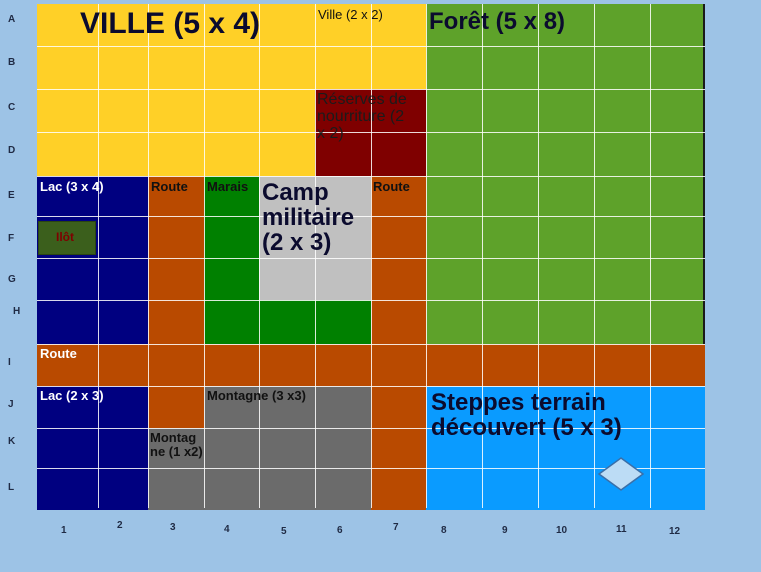 The height and width of the screenshot is (572, 761). What do you see at coordinates (169, 186) in the screenshot?
I see `label-route-1: Route` at bounding box center [169, 186].